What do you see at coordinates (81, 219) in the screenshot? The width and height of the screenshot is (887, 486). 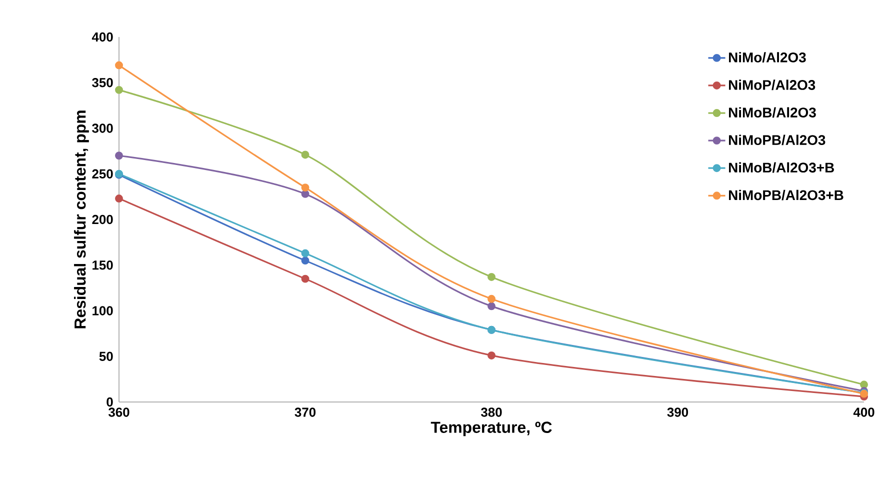 I see `y-axis-title: Residual sulfur content, ppm` at bounding box center [81, 219].